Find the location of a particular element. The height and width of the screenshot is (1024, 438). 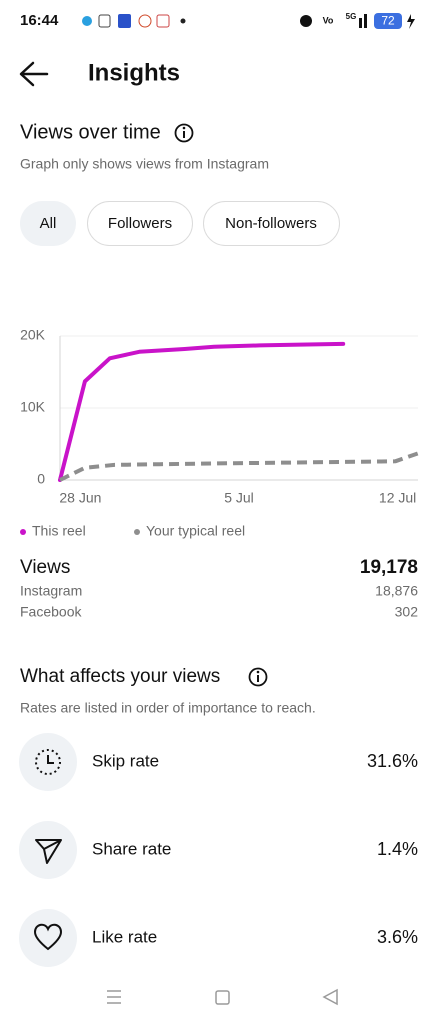

x-tick-label: 5 Jul is located at coordinates (239, 498).